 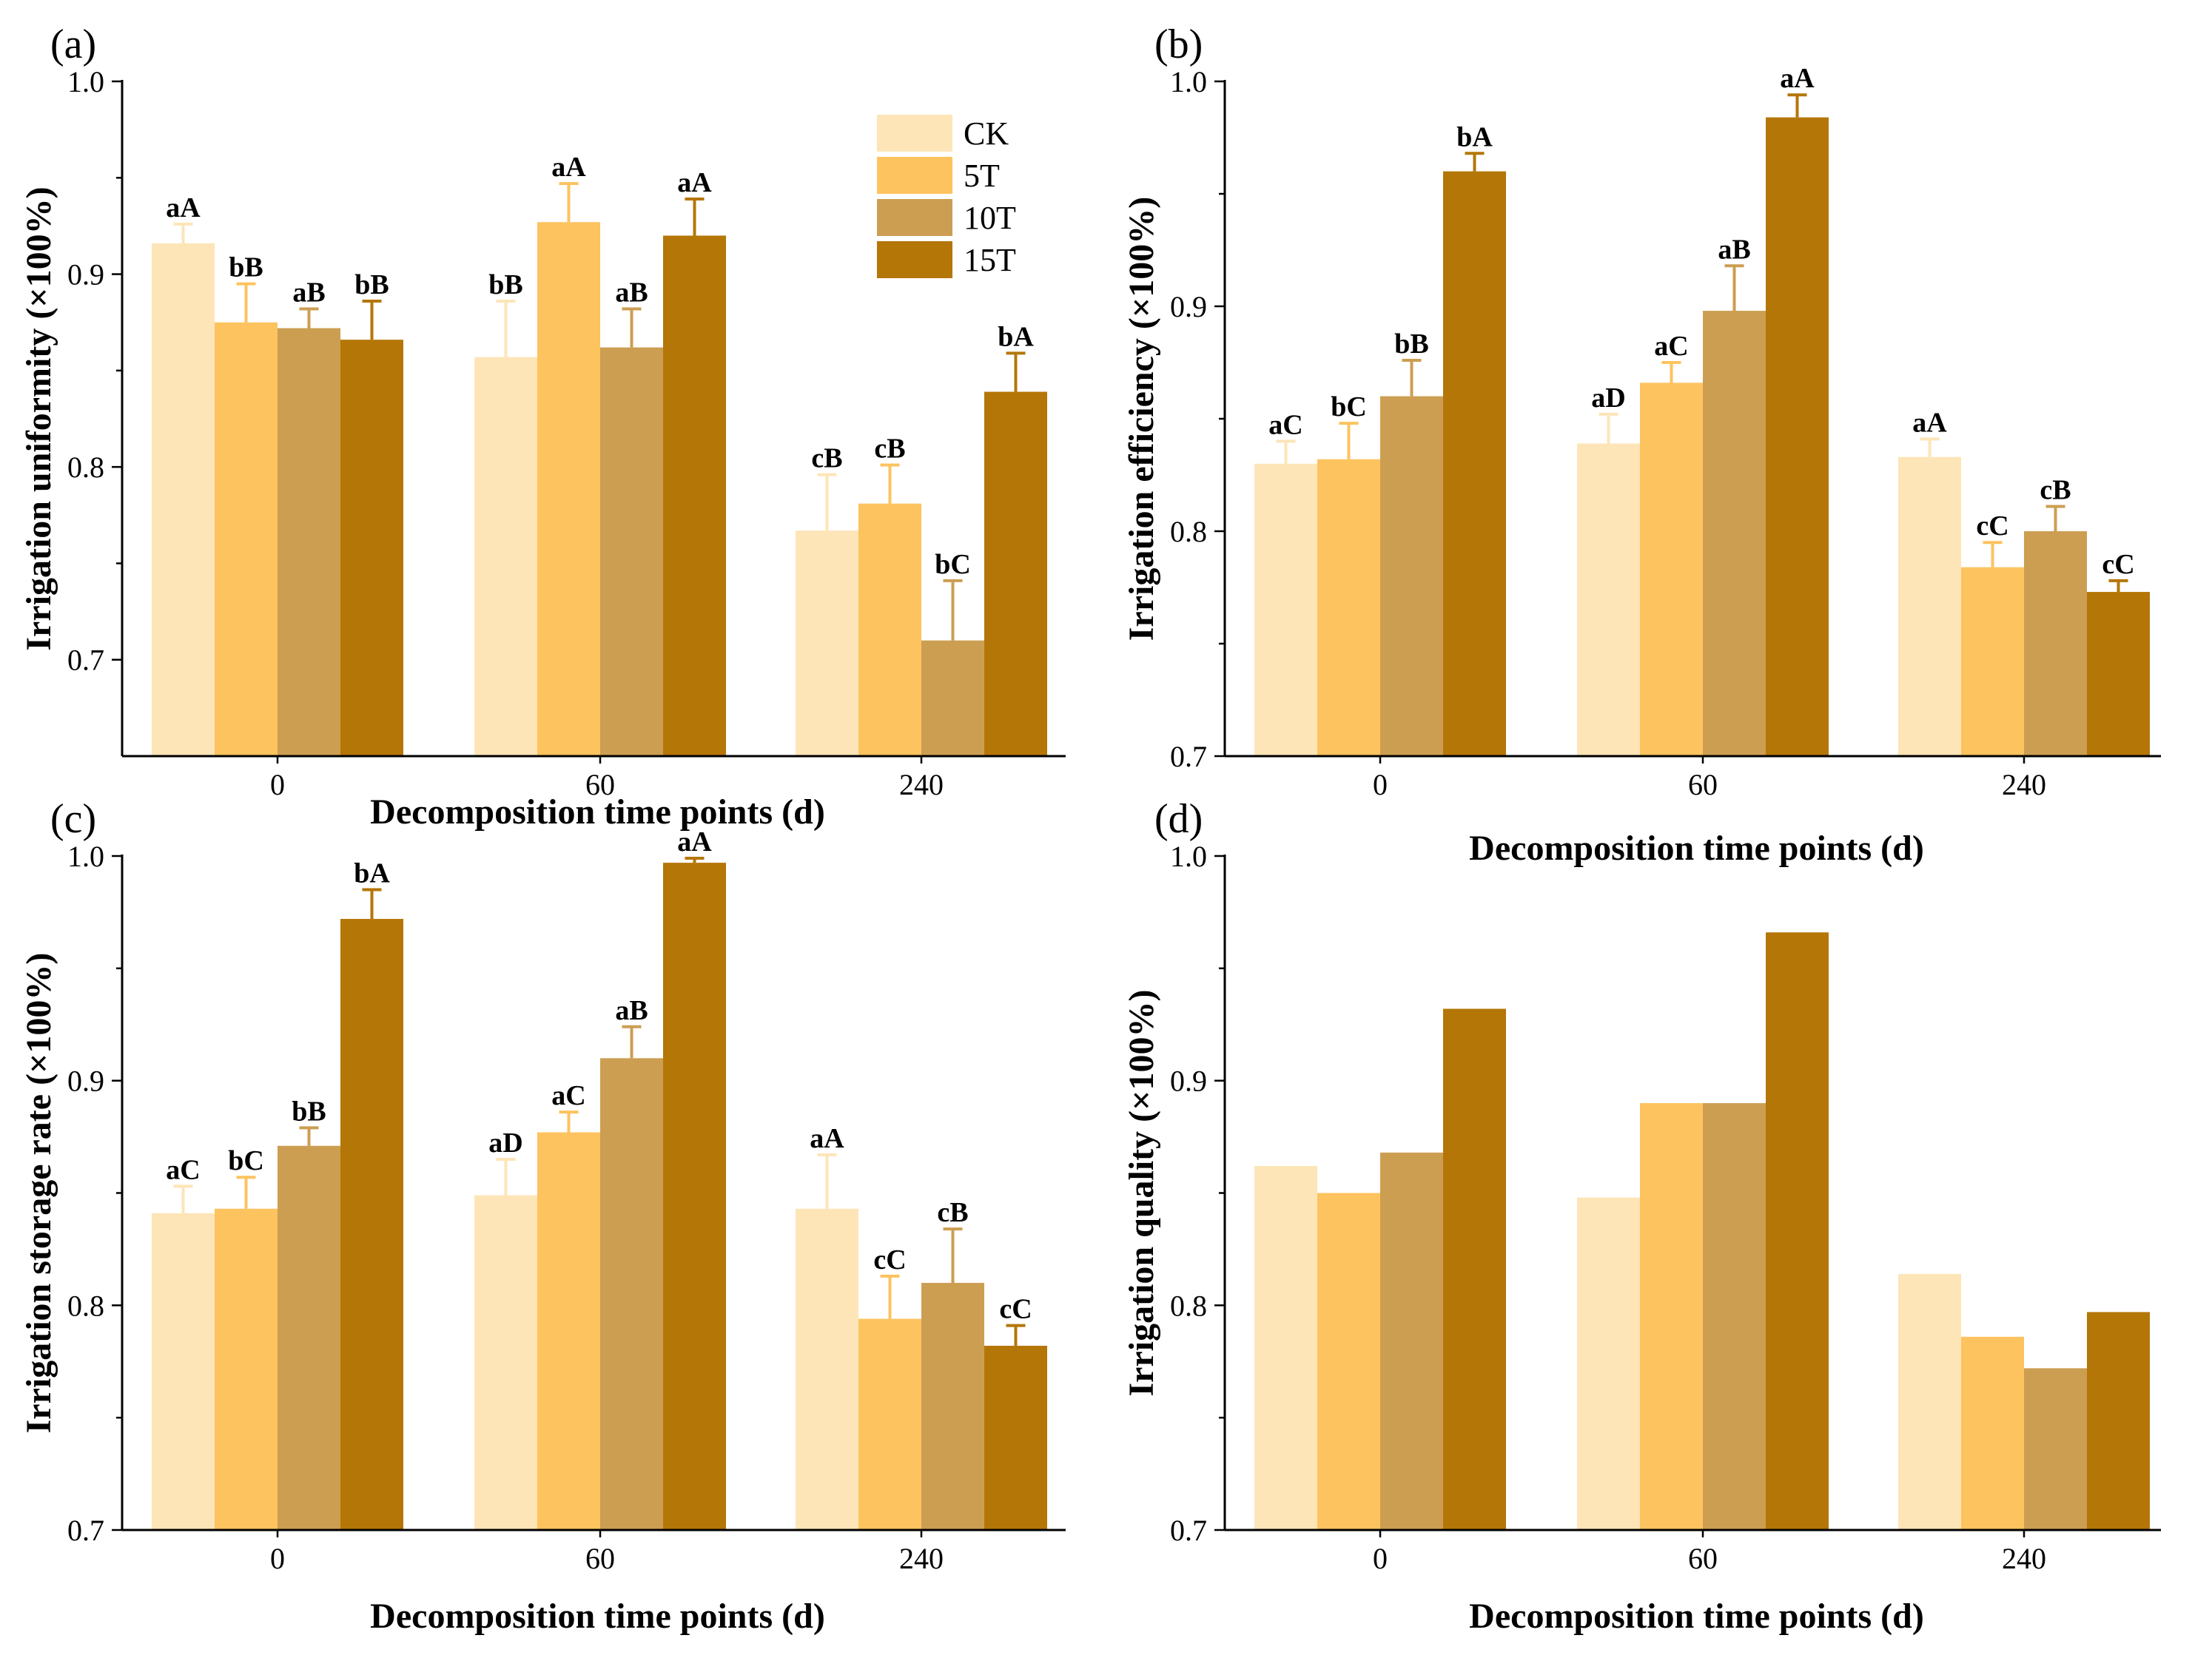 I want to click on y-axis-title: Irrigation storage rate (×100%), so click(x=39, y=1193).